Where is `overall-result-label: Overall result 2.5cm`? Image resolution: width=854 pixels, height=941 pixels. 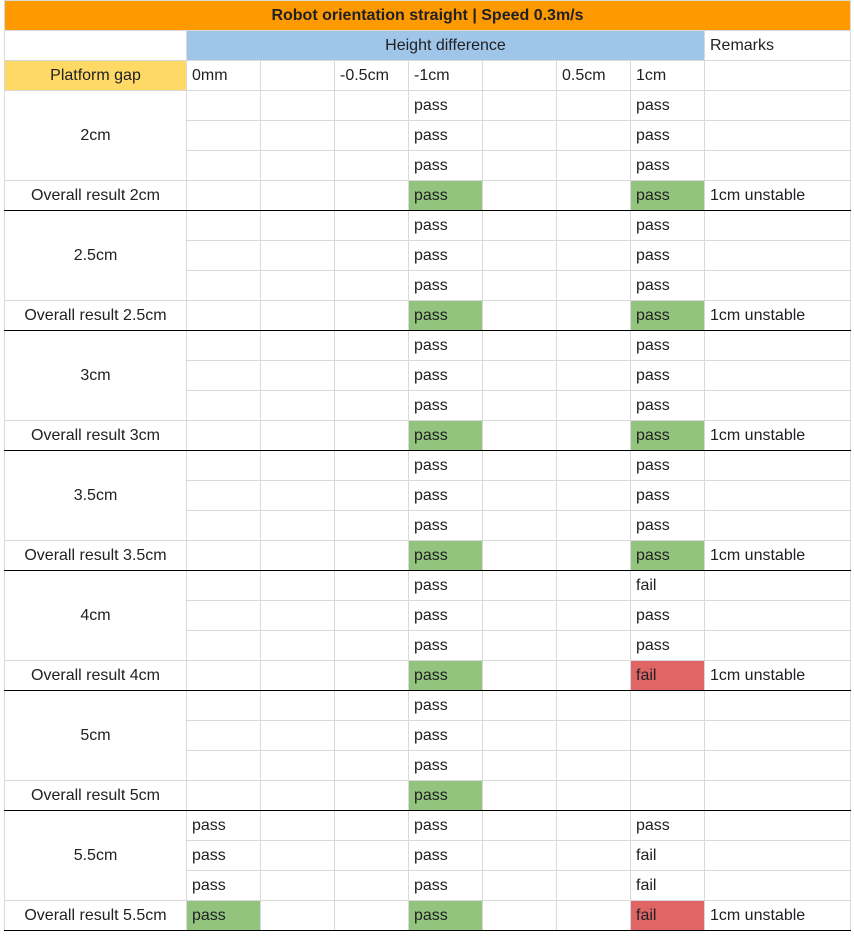
overall-result-label: Overall result 2.5cm is located at coordinates (95, 315).